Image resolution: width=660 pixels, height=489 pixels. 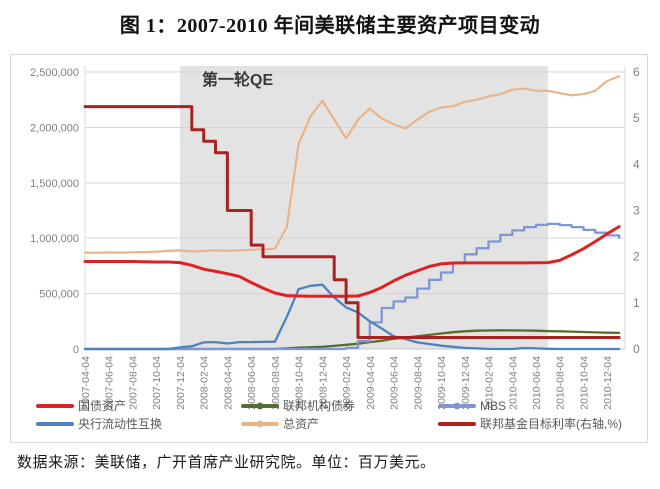 What do you see at coordinates (371, 383) in the screenshot?
I see `x-tick-label: 2009-04-04` at bounding box center [371, 383].